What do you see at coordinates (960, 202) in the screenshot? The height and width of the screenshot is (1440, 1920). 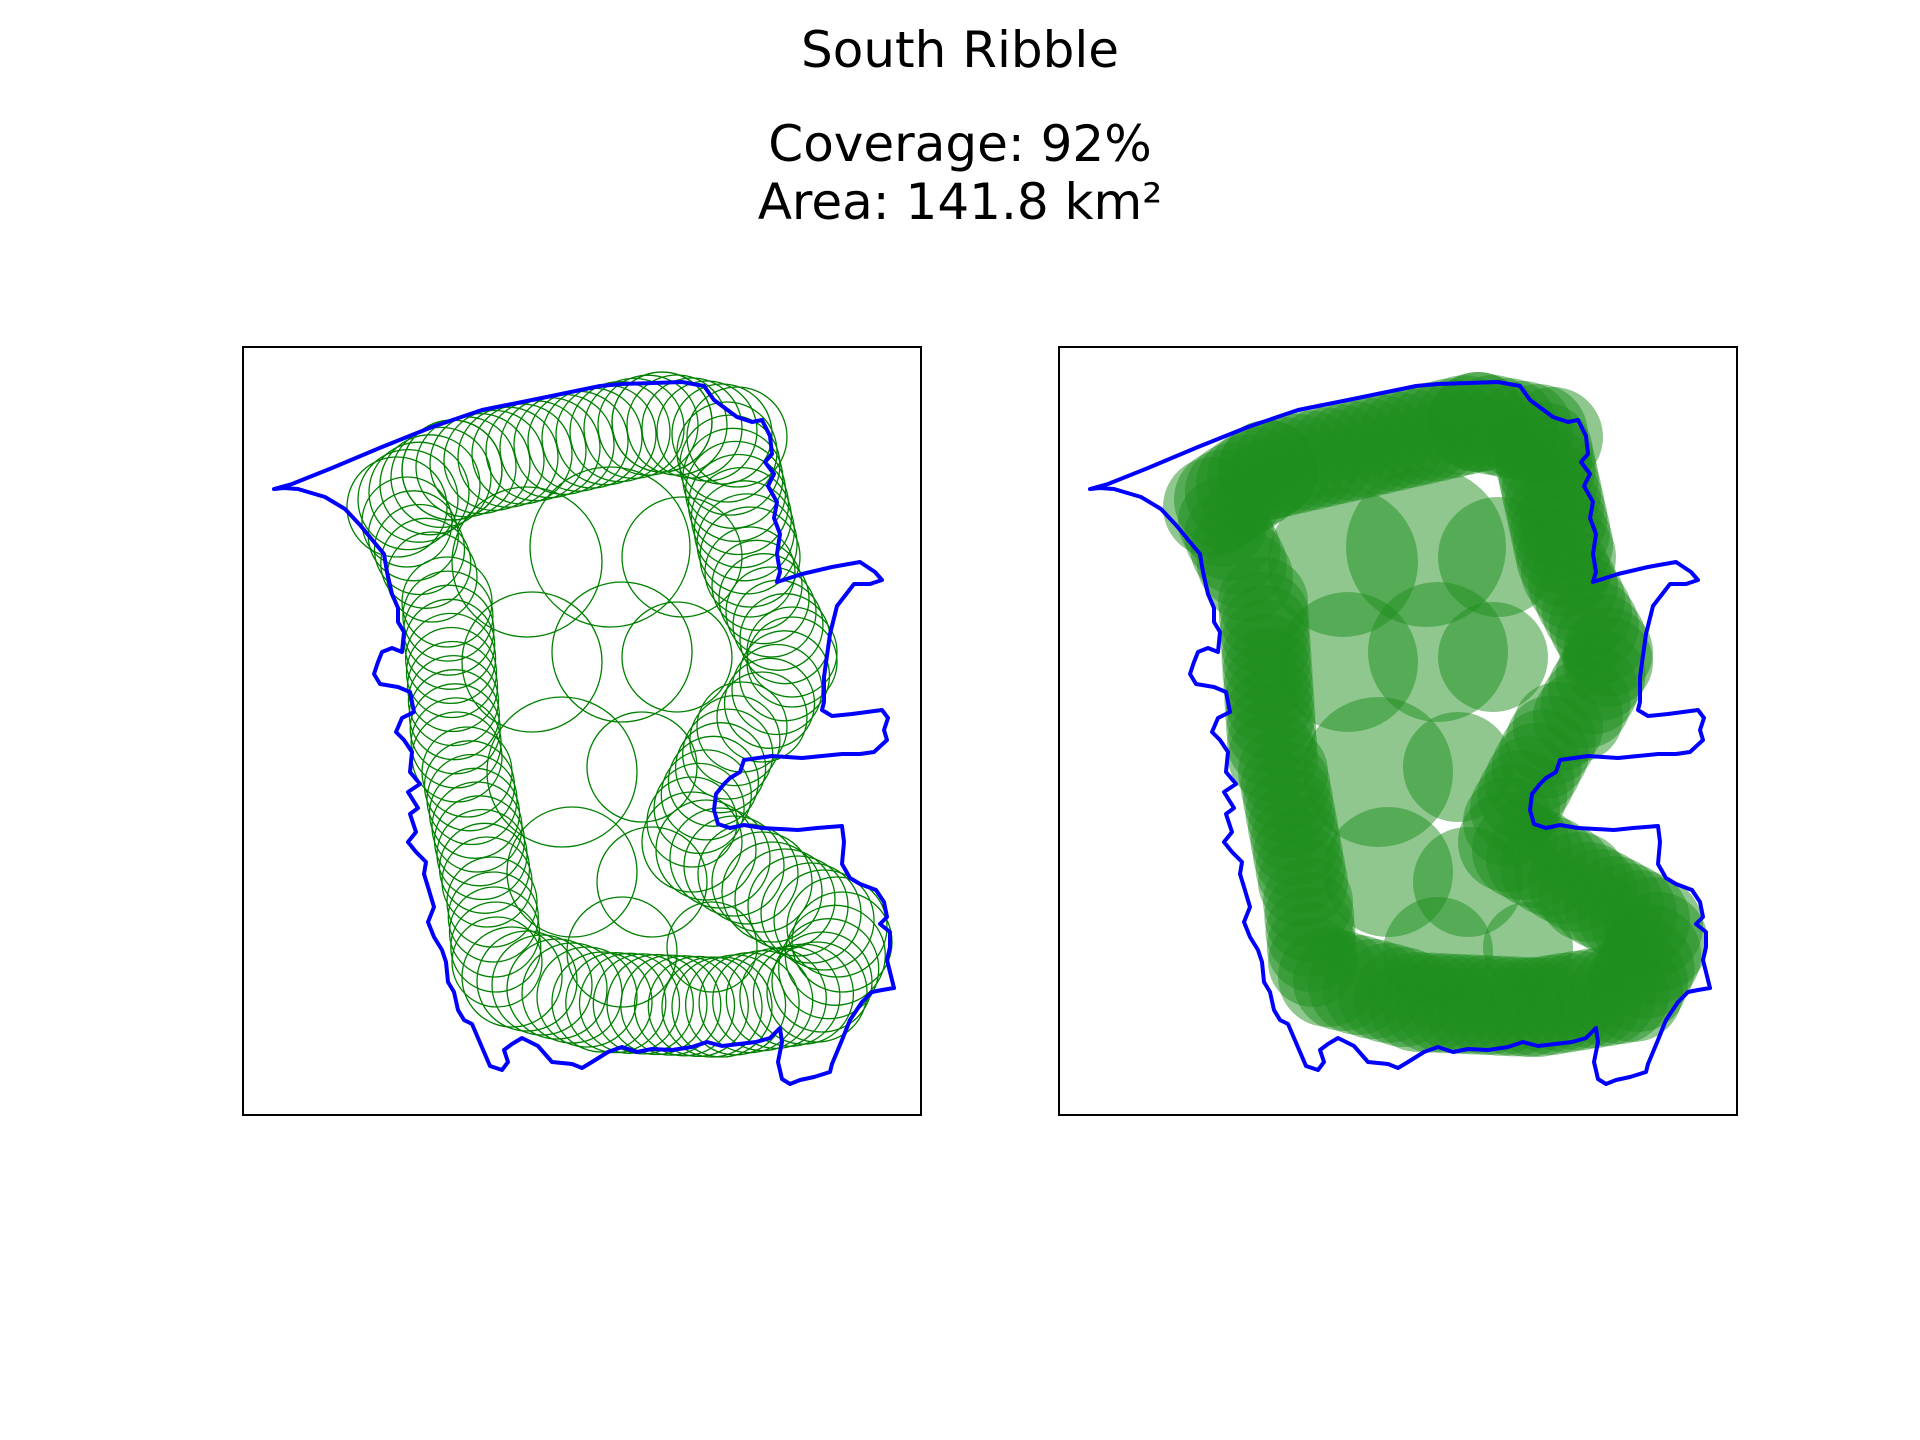 I see `area-label: Area: 141.8 km²` at bounding box center [960, 202].